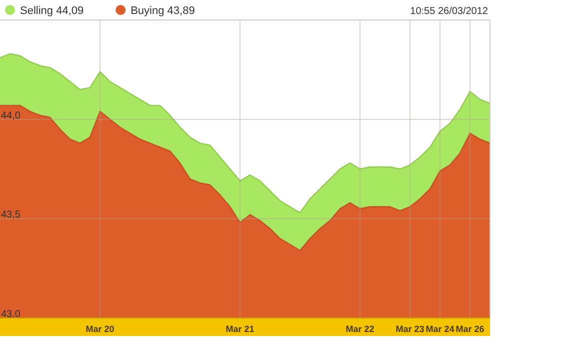 The width and height of the screenshot is (570, 340). I want to click on x-tick-label: Mar 26, so click(470, 329).